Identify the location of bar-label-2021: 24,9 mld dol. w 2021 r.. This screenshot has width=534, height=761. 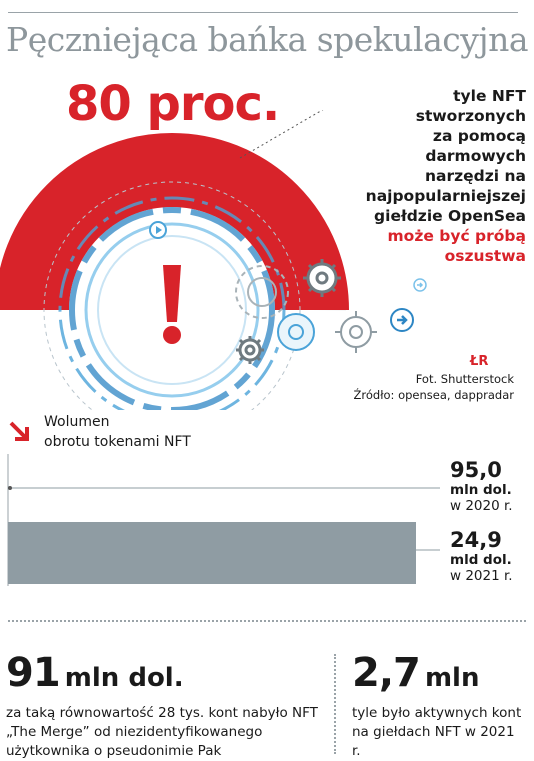
(481, 556).